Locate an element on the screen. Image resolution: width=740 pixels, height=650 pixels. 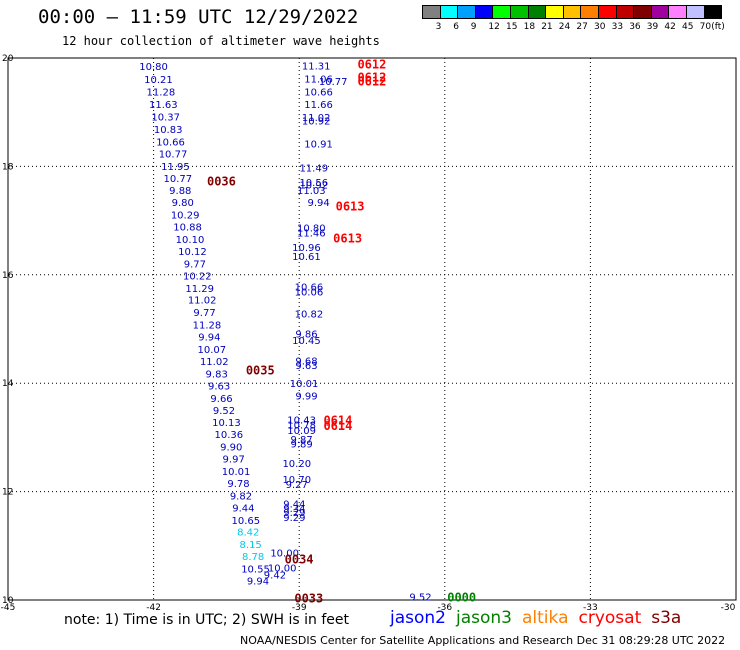
scale-label: 9 is located at coordinates (473, 27).